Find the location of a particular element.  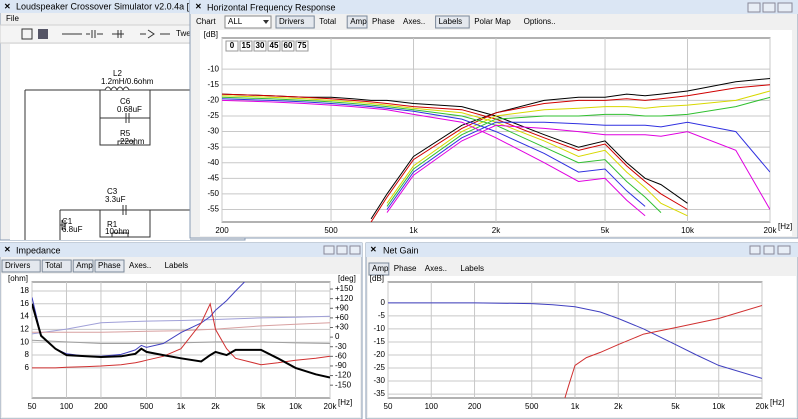

y2-tick-label: +150 is located at coordinates (344, 288).